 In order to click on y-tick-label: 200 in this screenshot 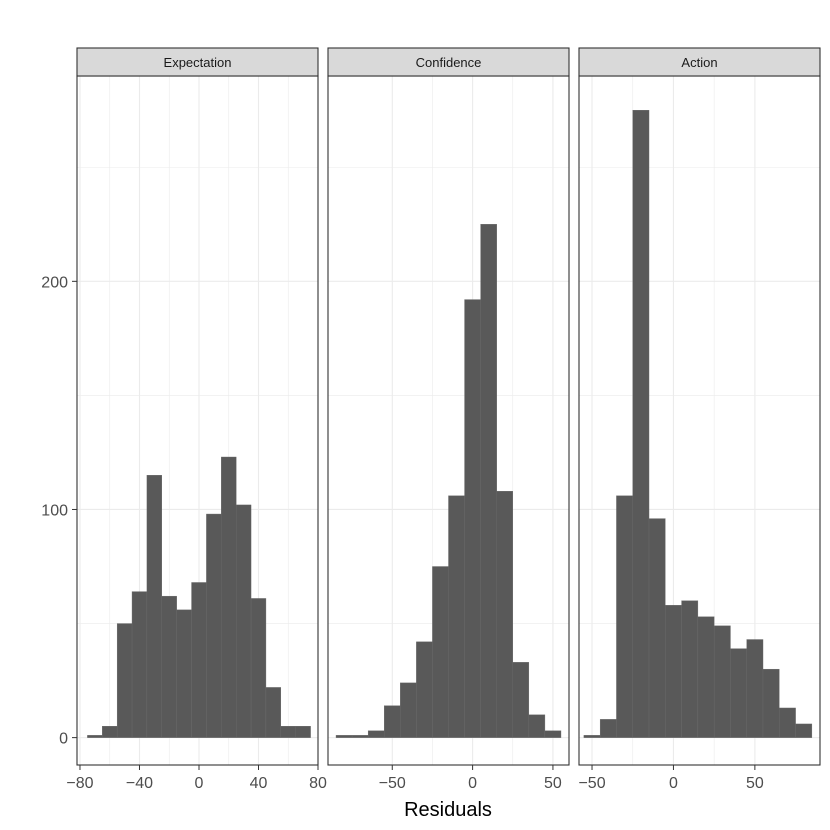, I will do `click(54, 282)`.